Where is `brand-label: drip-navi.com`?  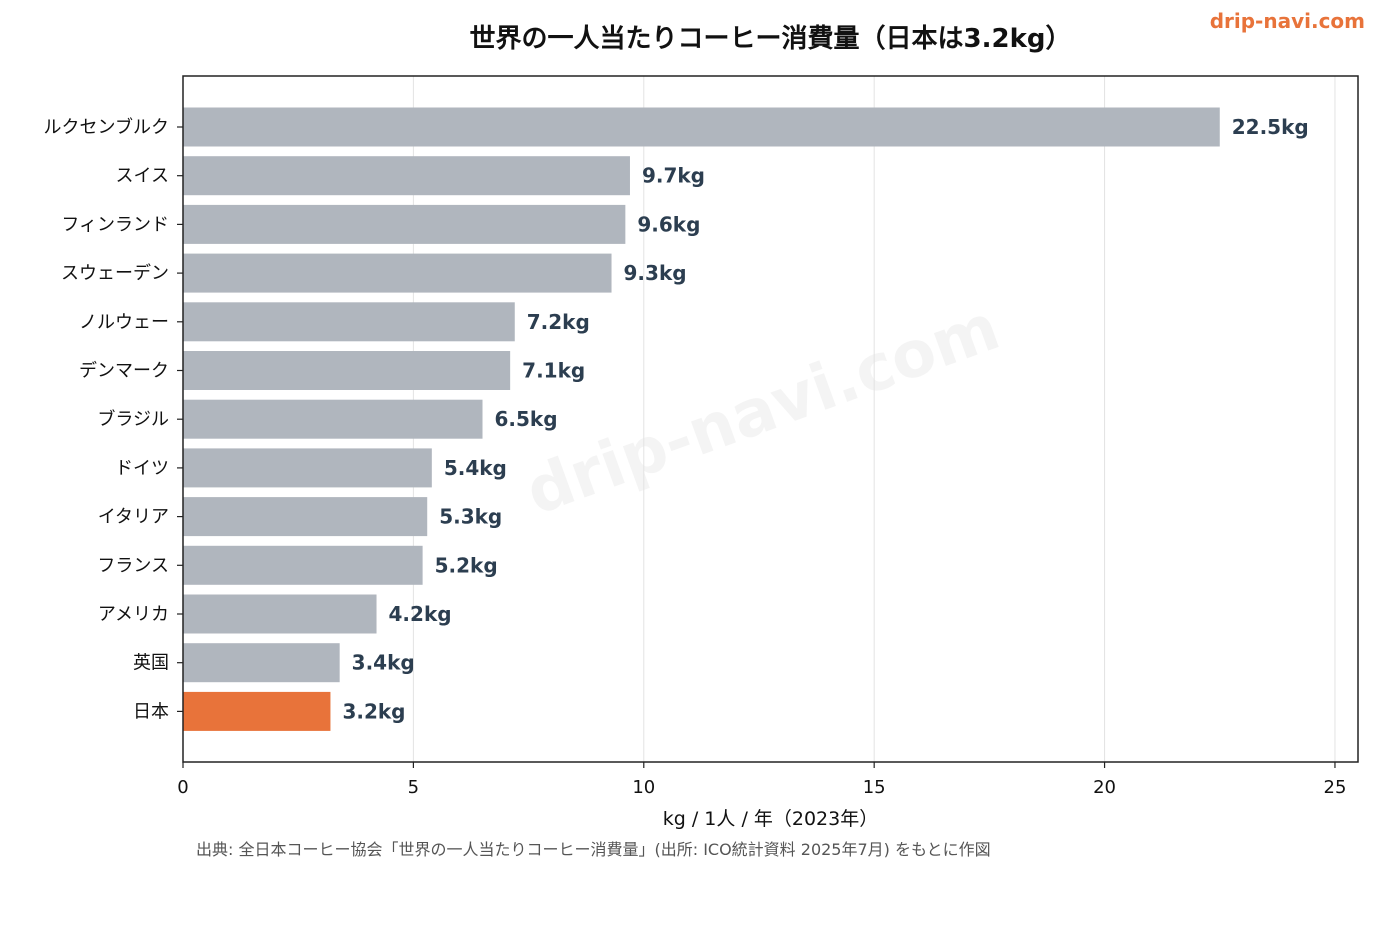
brand-label: drip-navi.com is located at coordinates (1287, 21).